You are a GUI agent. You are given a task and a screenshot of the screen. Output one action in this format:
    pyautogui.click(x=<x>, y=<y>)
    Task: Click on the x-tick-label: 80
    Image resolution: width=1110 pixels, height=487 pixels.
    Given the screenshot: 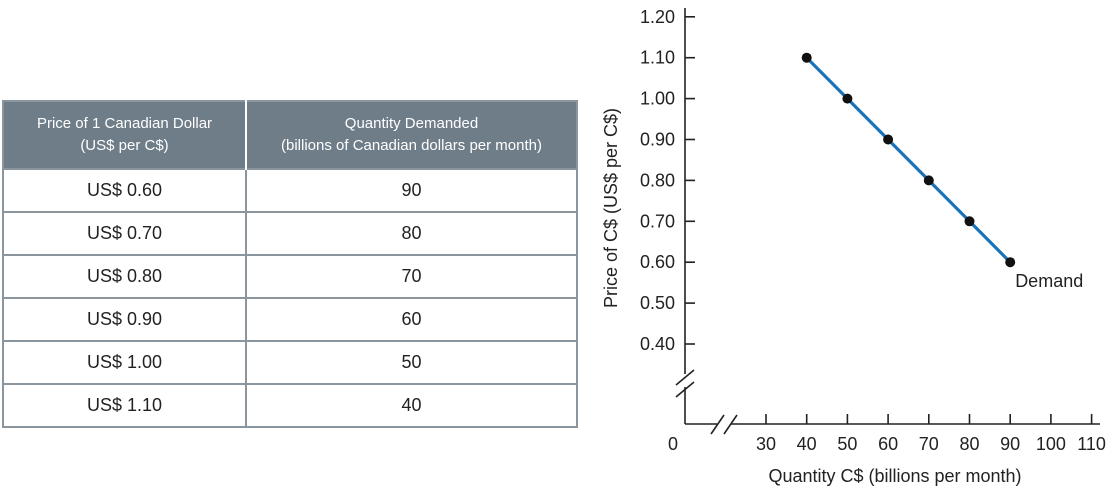 What is the action you would take?
    pyautogui.click(x=969, y=444)
    